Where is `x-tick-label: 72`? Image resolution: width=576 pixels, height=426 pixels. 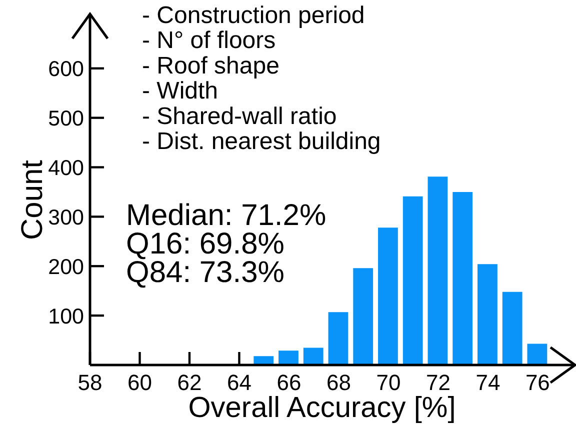
x-tick-label: 72 is located at coordinates (438, 382).